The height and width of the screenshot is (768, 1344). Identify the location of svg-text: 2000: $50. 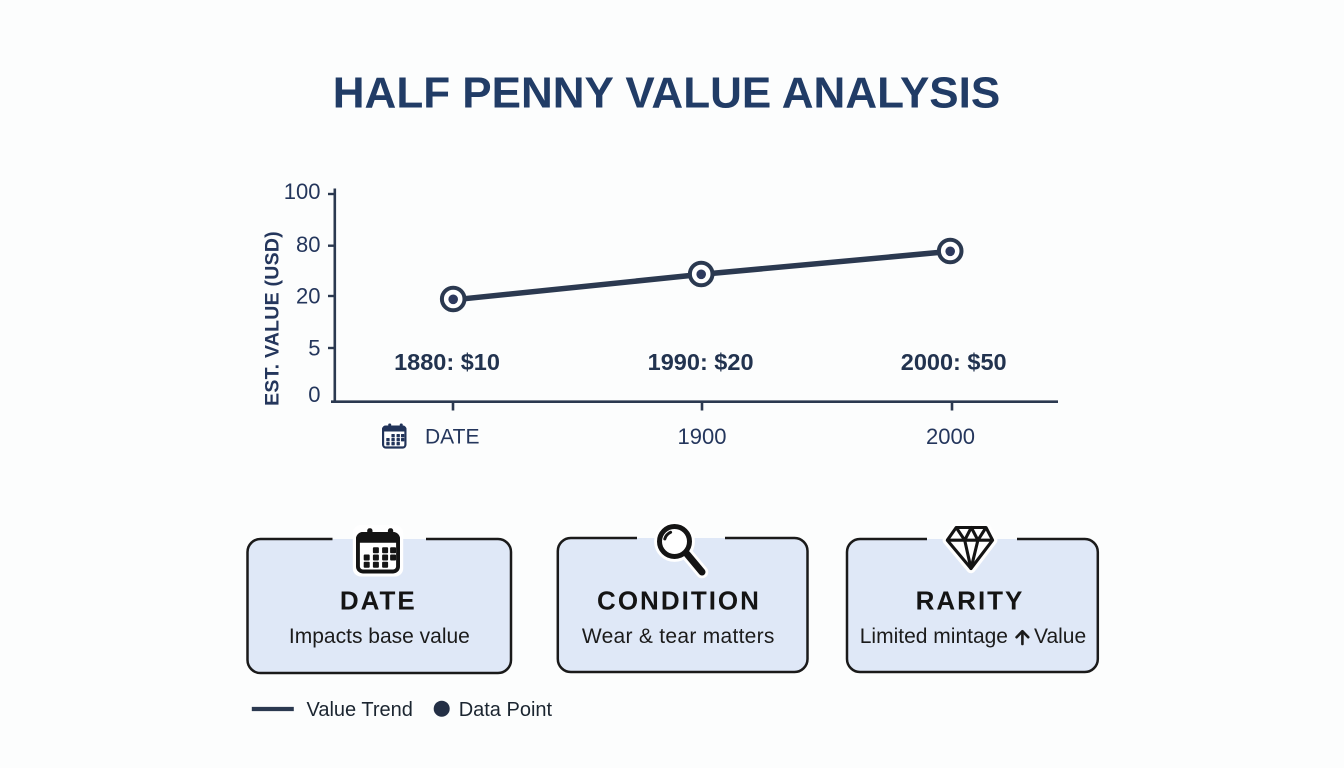
(954, 362).